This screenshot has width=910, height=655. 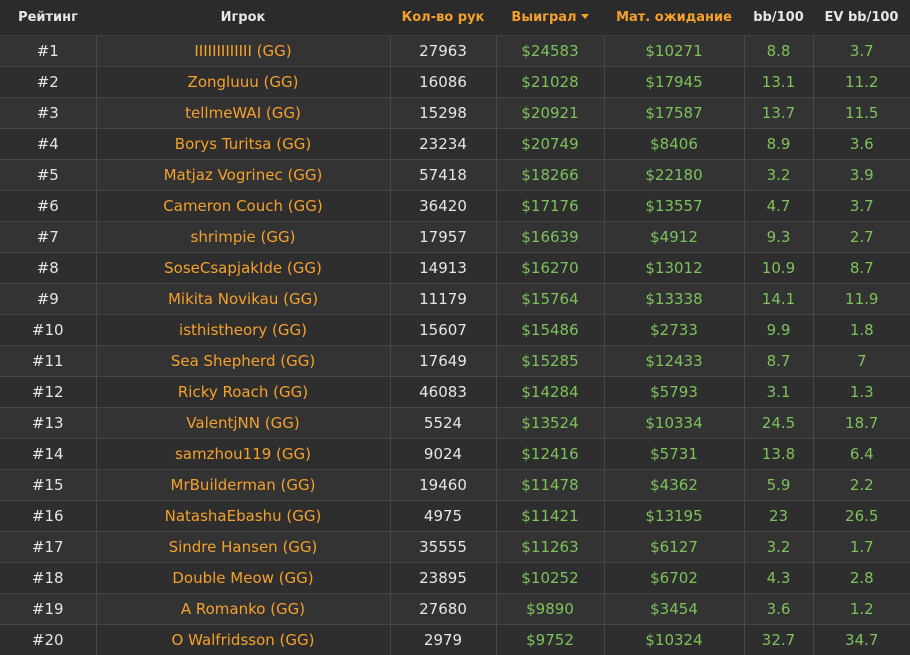 What do you see at coordinates (443, 454) in the screenshot?
I see `hands-cell: 9024` at bounding box center [443, 454].